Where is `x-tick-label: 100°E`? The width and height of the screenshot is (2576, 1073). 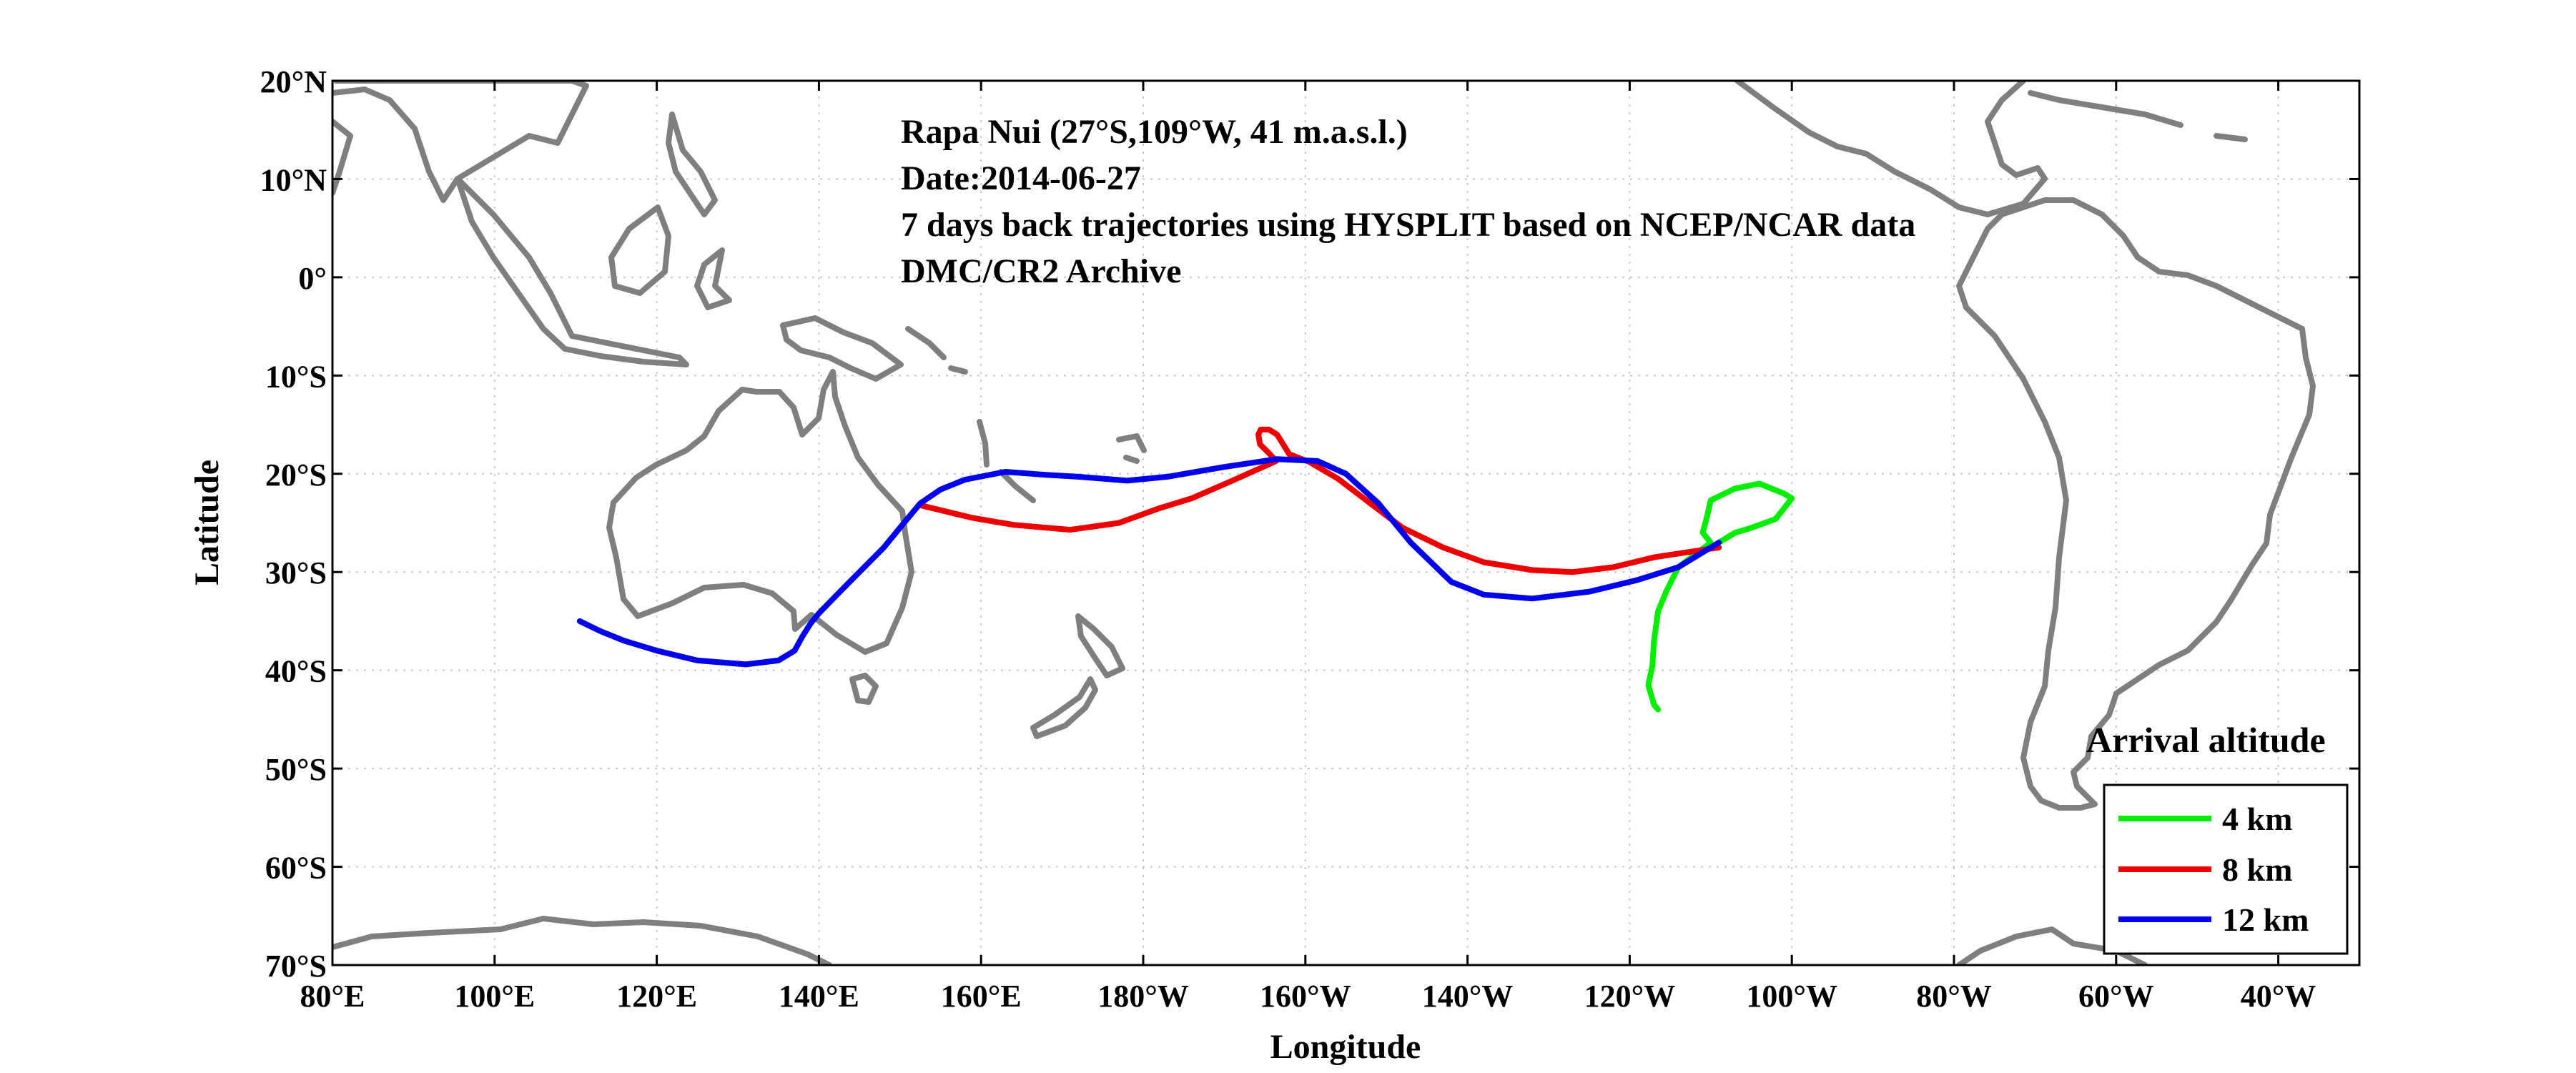
x-tick-label: 100°E is located at coordinates (494, 996).